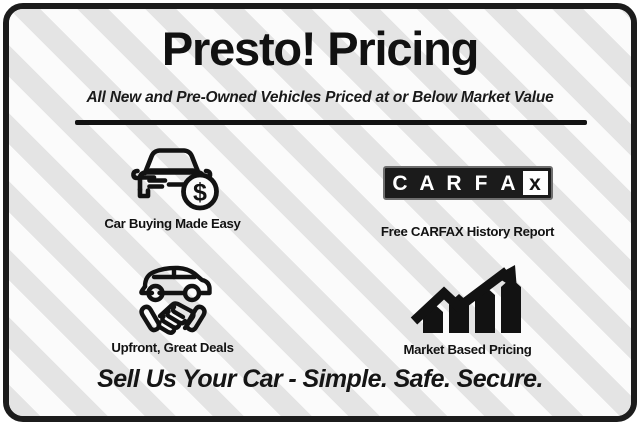  I want to click on feature-market-pricing: Market Based Pricing, so click(467, 309).